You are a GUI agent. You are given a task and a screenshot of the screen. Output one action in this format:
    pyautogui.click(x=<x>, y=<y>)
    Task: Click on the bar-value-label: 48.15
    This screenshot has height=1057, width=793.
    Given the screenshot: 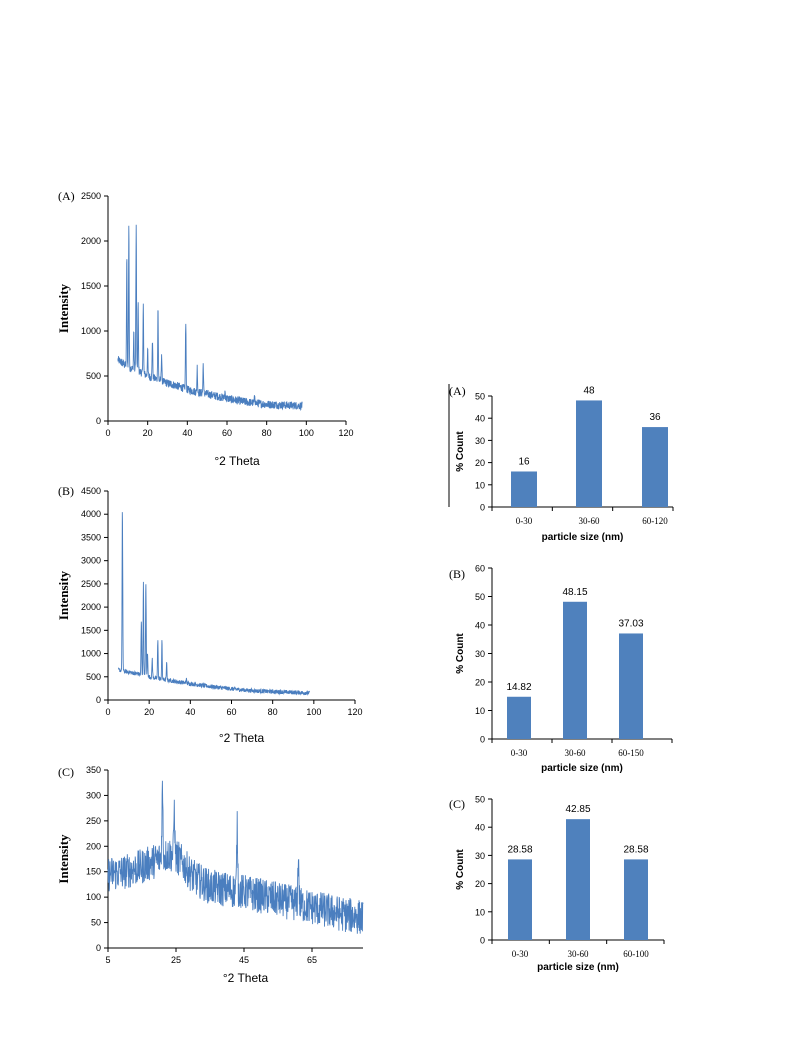 What is the action you would take?
    pyautogui.click(x=574, y=592)
    